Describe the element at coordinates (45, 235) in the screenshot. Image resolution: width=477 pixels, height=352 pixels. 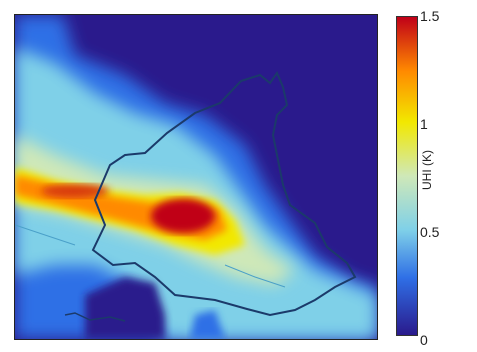
I see `stream-line` at that location.